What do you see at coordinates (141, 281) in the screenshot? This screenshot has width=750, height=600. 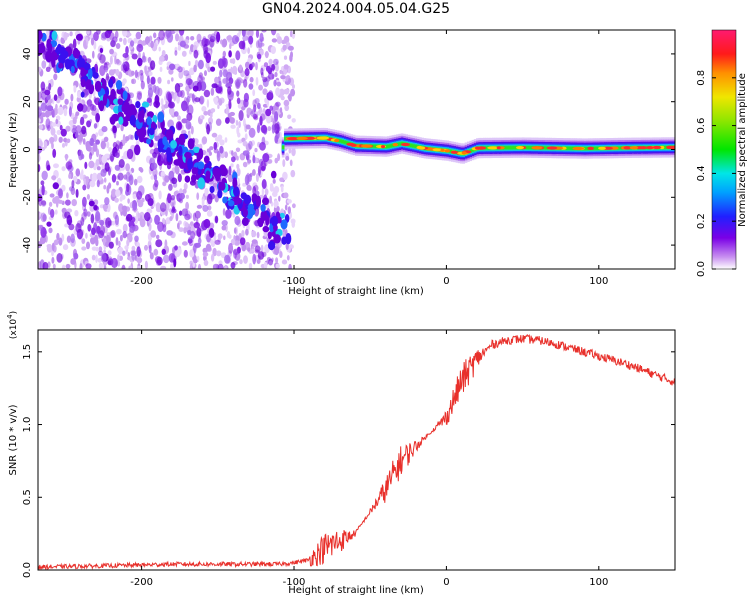 I see `x-tick-label: -200` at bounding box center [141, 281].